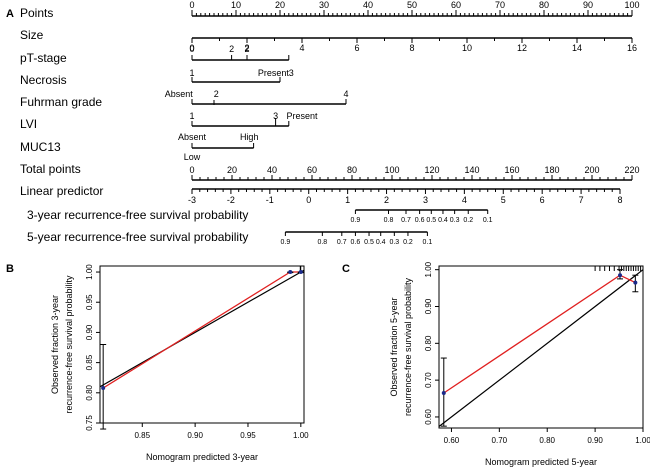 Image resolution: width=650 pixels, height=474 pixels. I want to click on surv5-tick-label: 0.3, so click(394, 242).